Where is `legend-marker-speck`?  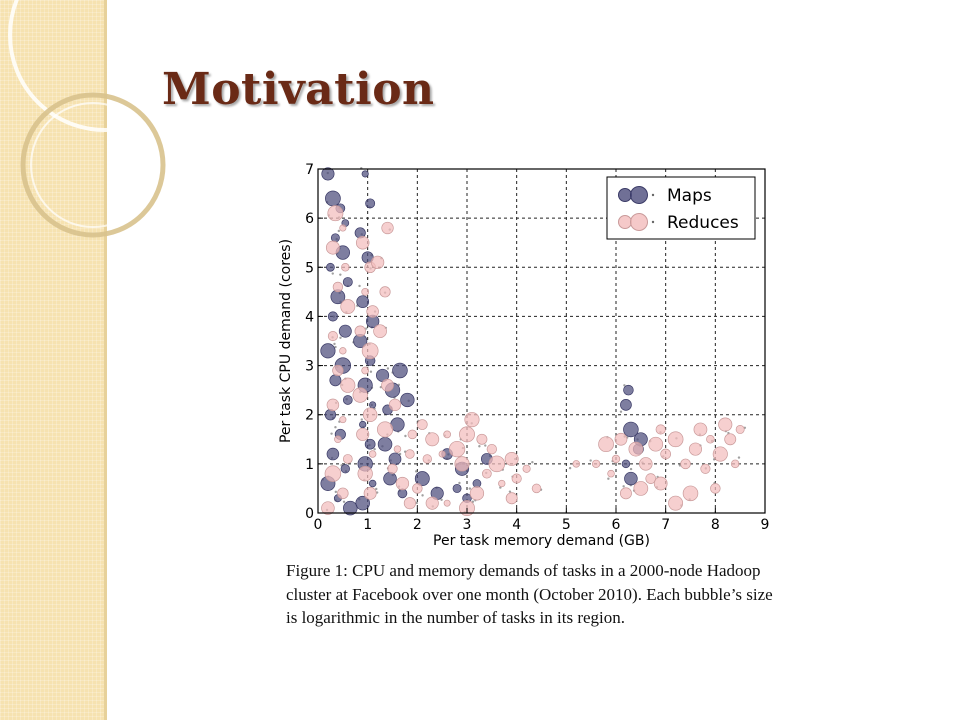 legend-marker-speck is located at coordinates (653, 222).